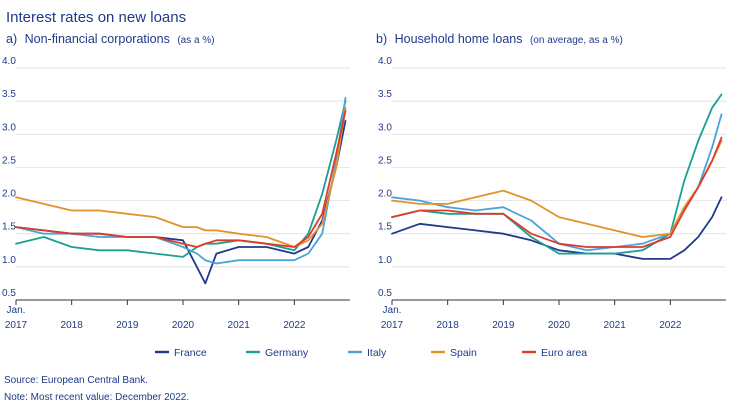 The image size is (730, 410). Describe the element at coordinates (9, 260) in the screenshot. I see `panel-a-ytick-label: 1.0` at that location.